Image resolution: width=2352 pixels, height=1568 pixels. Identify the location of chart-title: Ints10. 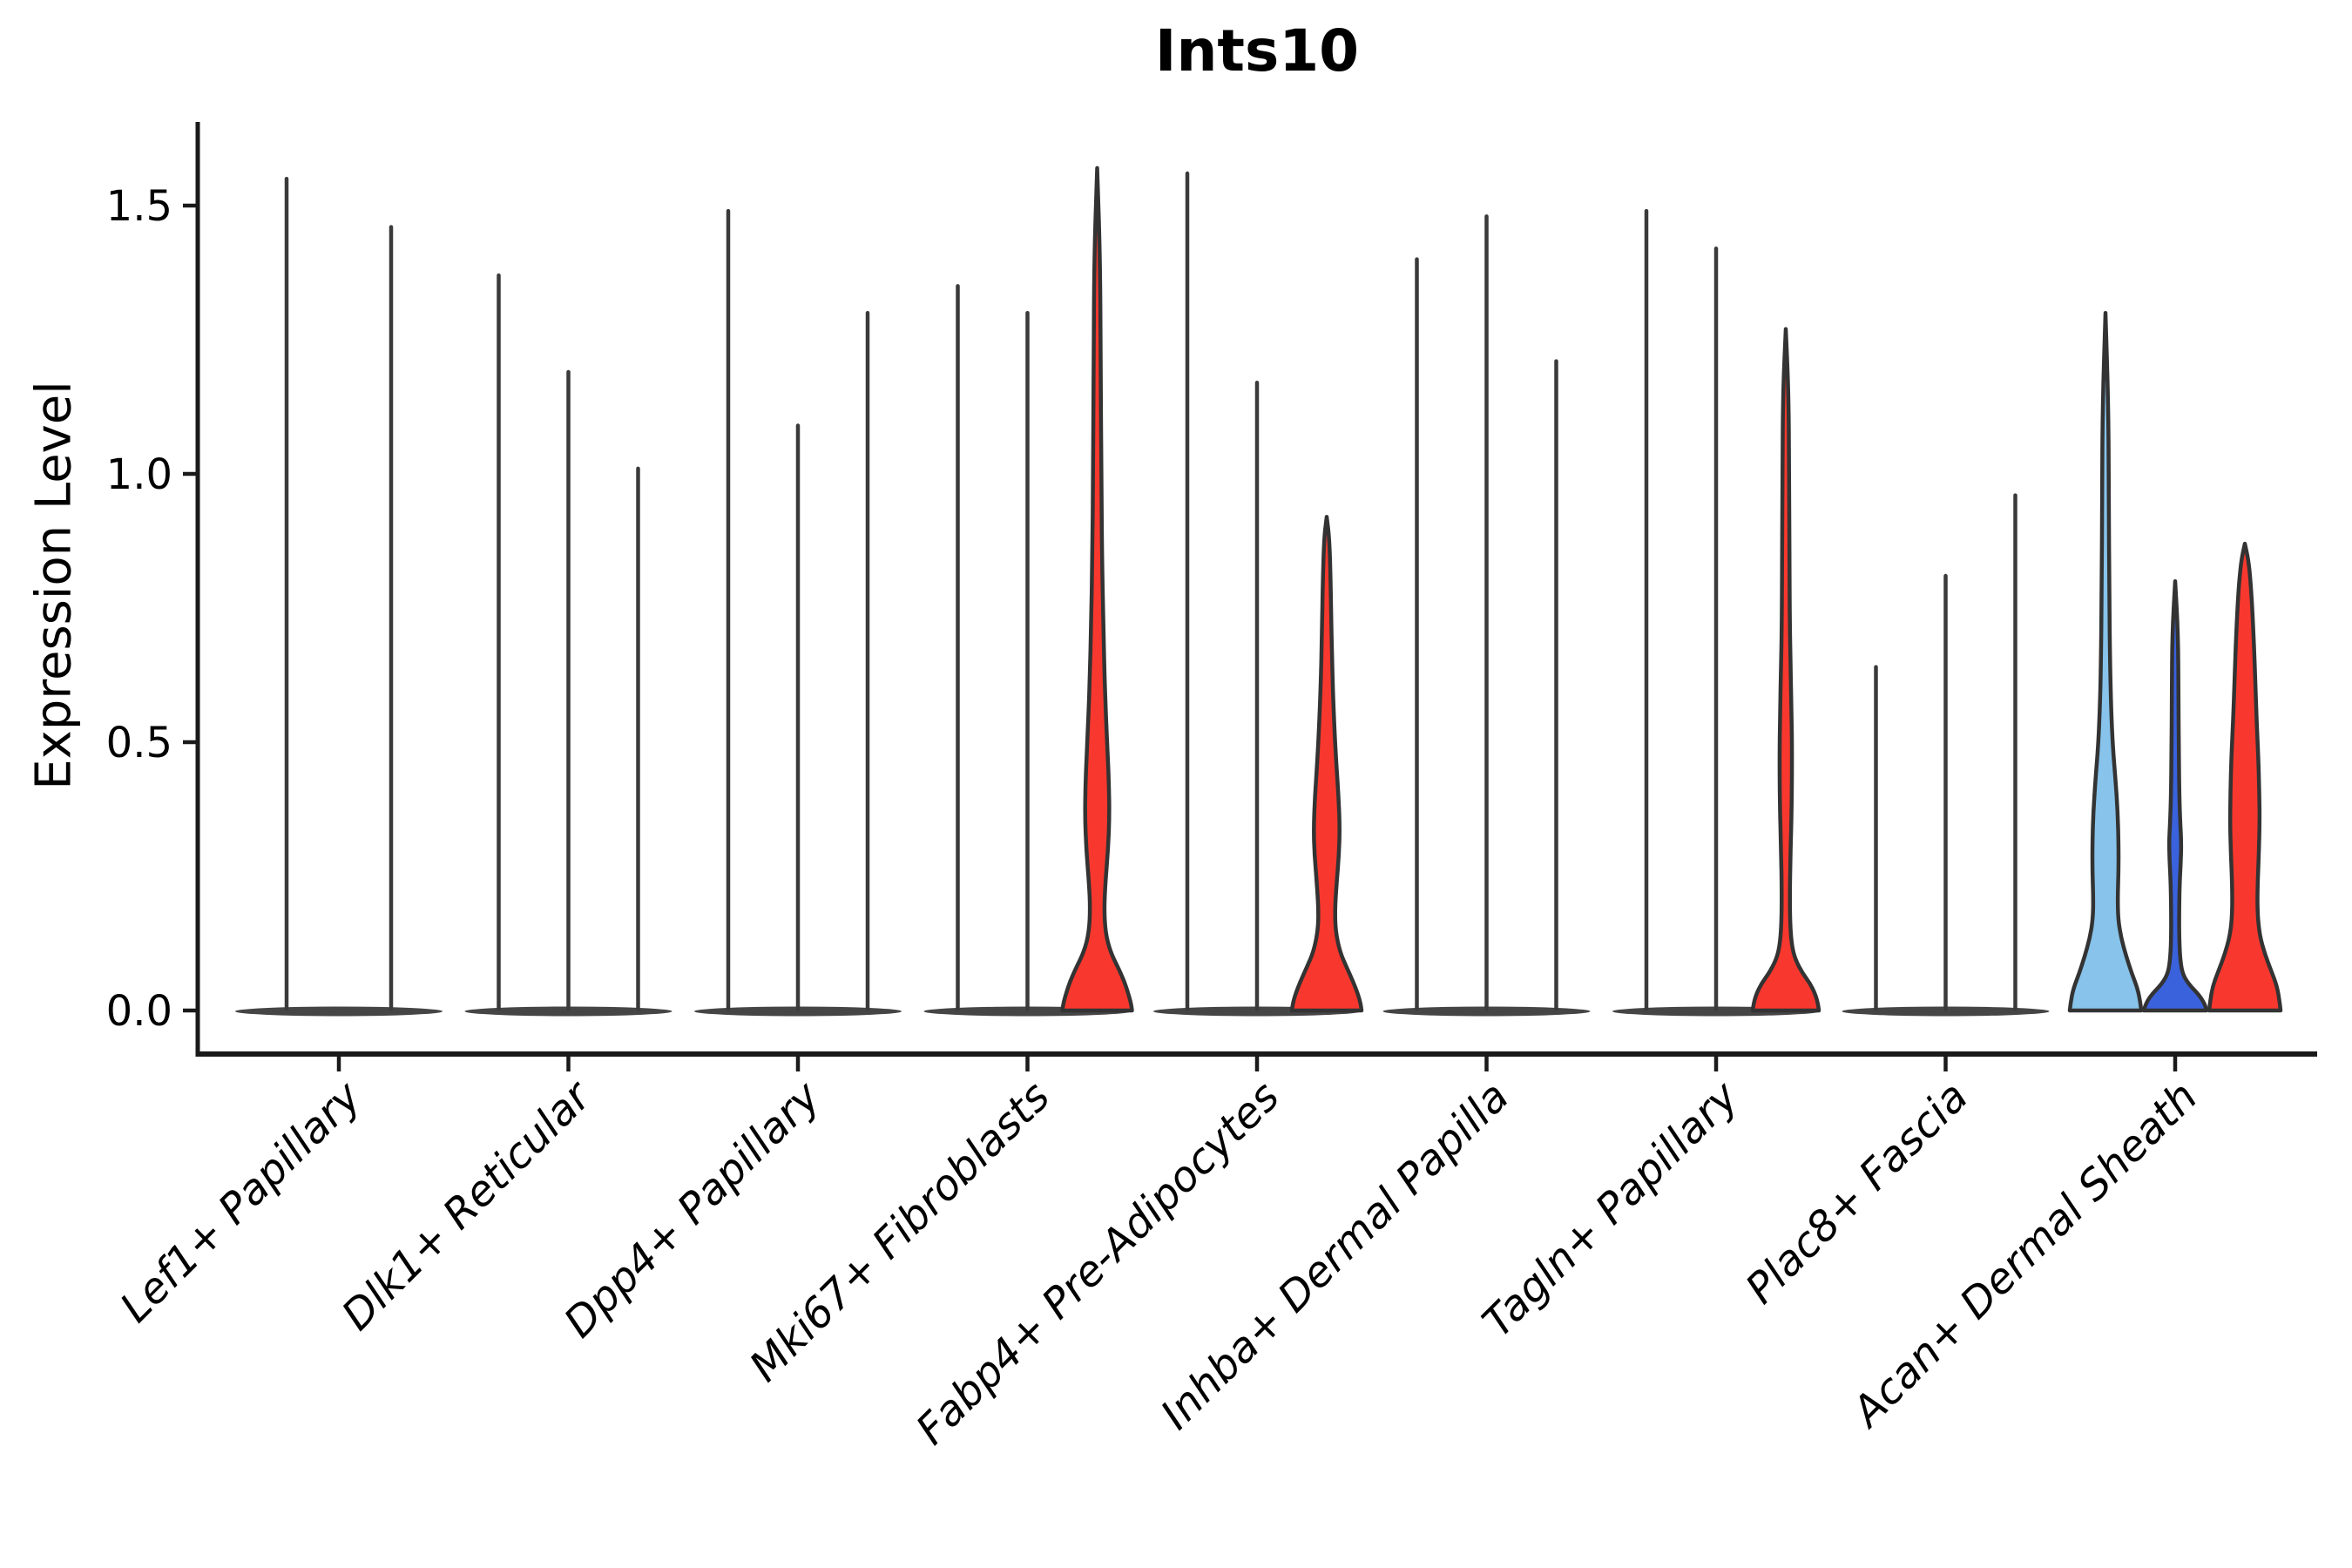
(1257, 50).